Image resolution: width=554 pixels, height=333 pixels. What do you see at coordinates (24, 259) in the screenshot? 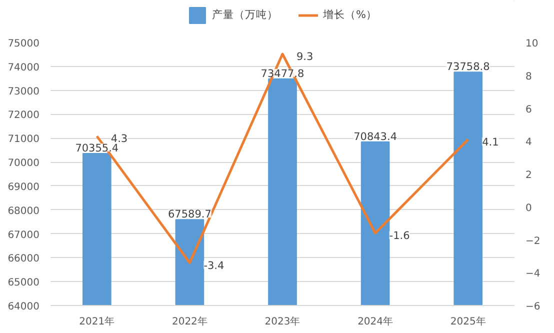
I see `y-tick-label: 66000` at bounding box center [24, 259].